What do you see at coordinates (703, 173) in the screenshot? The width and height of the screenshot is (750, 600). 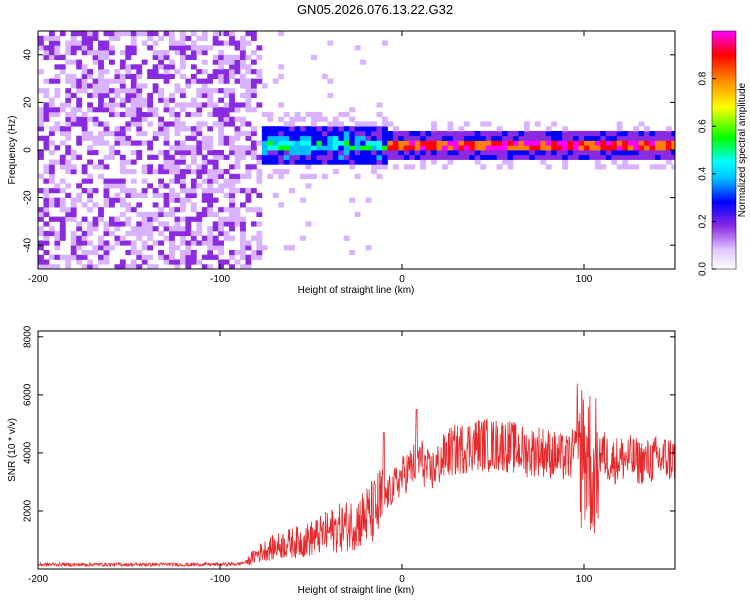 I see `colorbar-tick-label: 0.4` at bounding box center [703, 173].